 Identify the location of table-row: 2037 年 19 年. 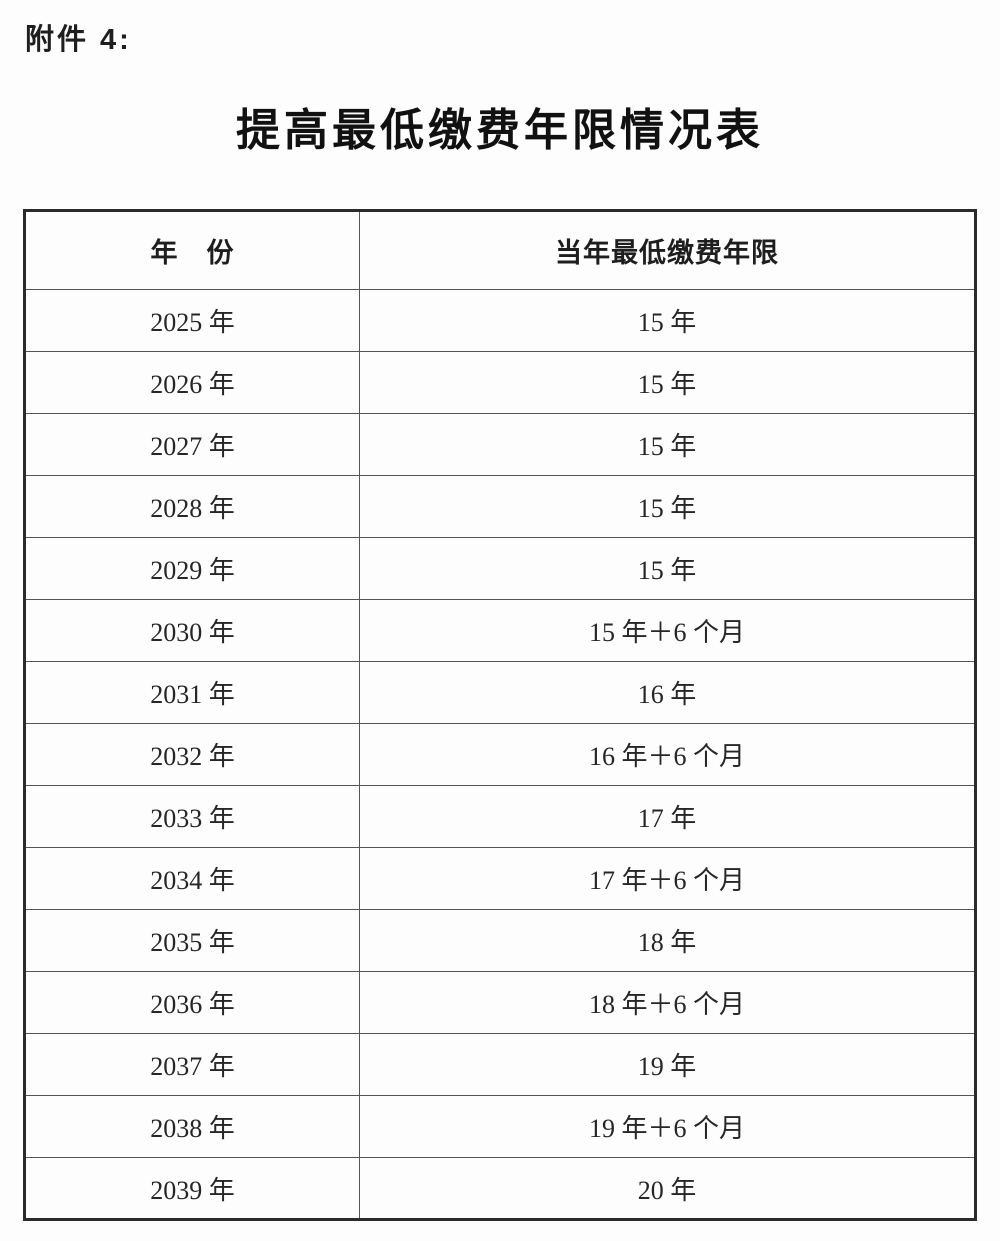
(500, 1064).